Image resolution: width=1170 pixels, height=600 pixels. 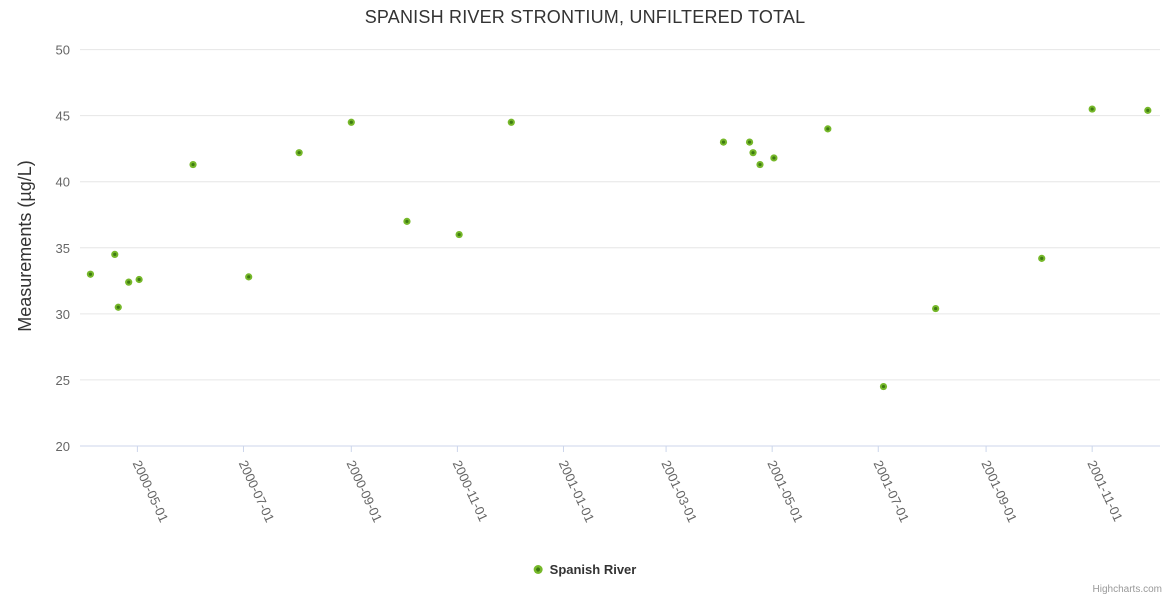 I want to click on x-axis-label: 2000-11-01, so click(x=470, y=491).